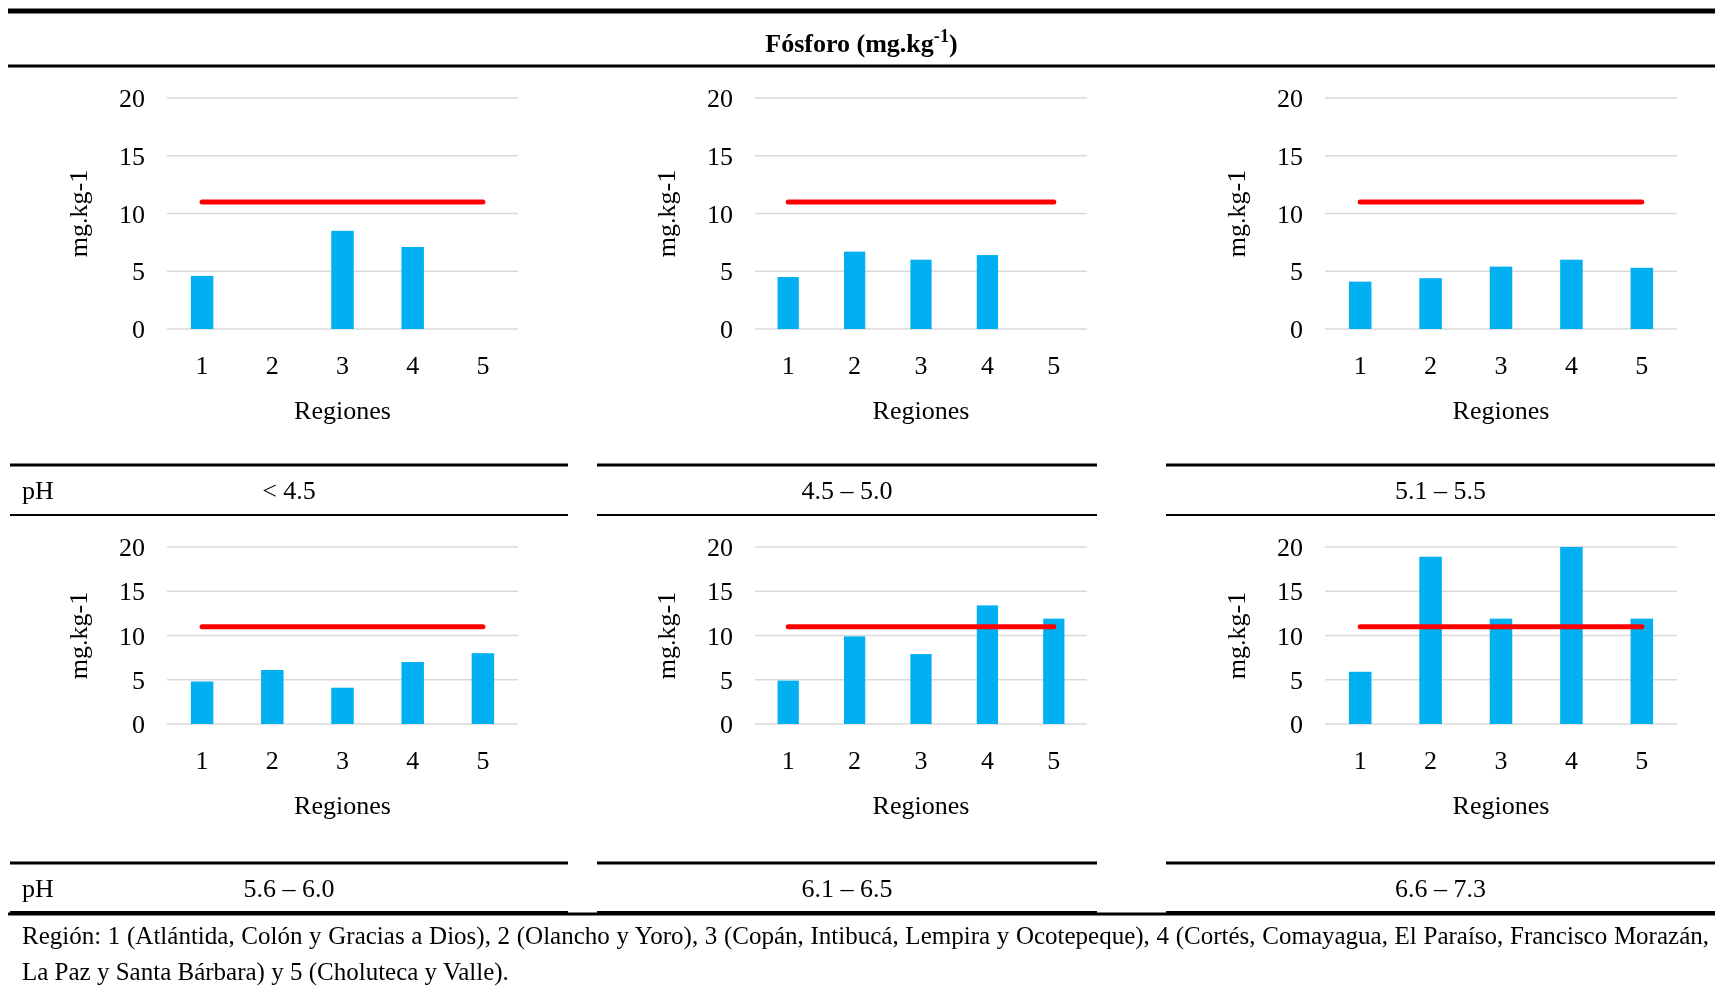  Describe the element at coordinates (847, 491) in the screenshot. I see `text: 4.5 – 5.0` at that location.